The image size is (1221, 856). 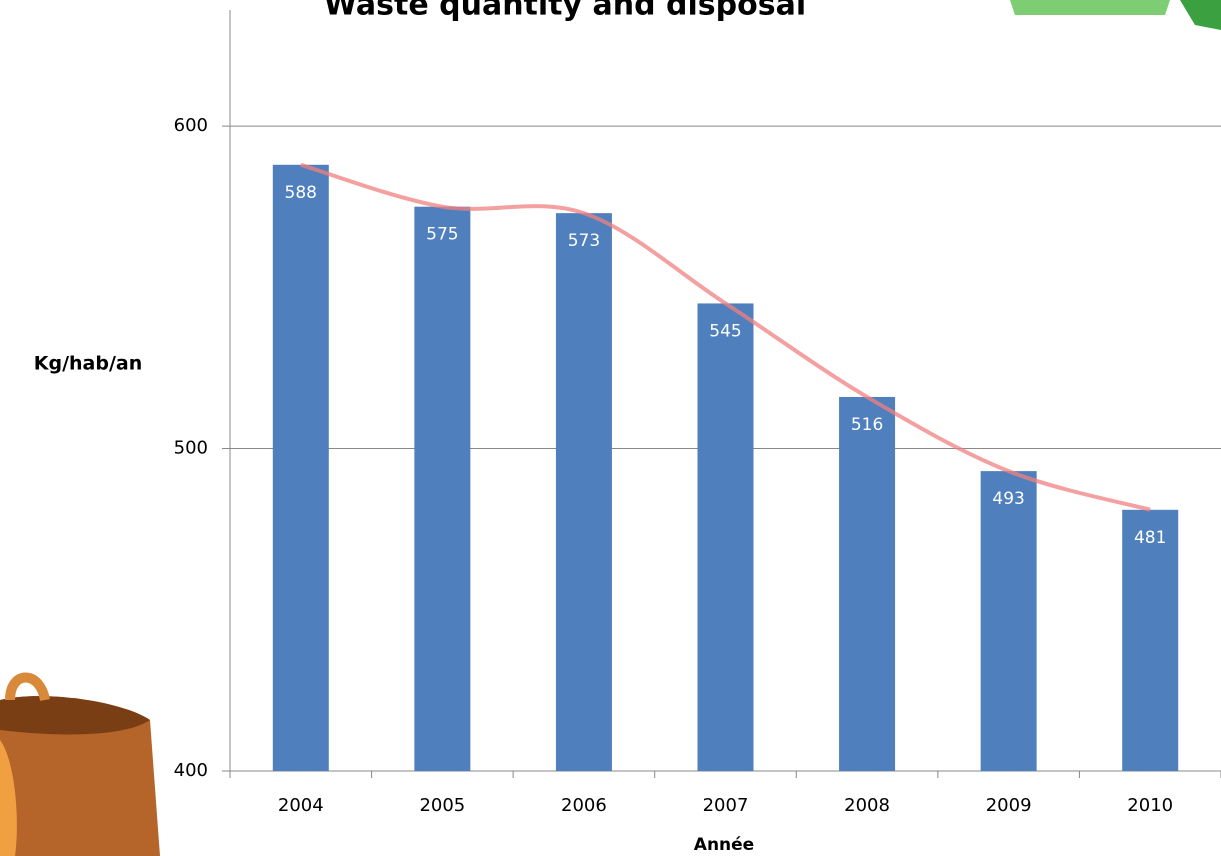 What do you see at coordinates (442, 805) in the screenshot?
I see `x-tick-label: 2005` at bounding box center [442, 805].